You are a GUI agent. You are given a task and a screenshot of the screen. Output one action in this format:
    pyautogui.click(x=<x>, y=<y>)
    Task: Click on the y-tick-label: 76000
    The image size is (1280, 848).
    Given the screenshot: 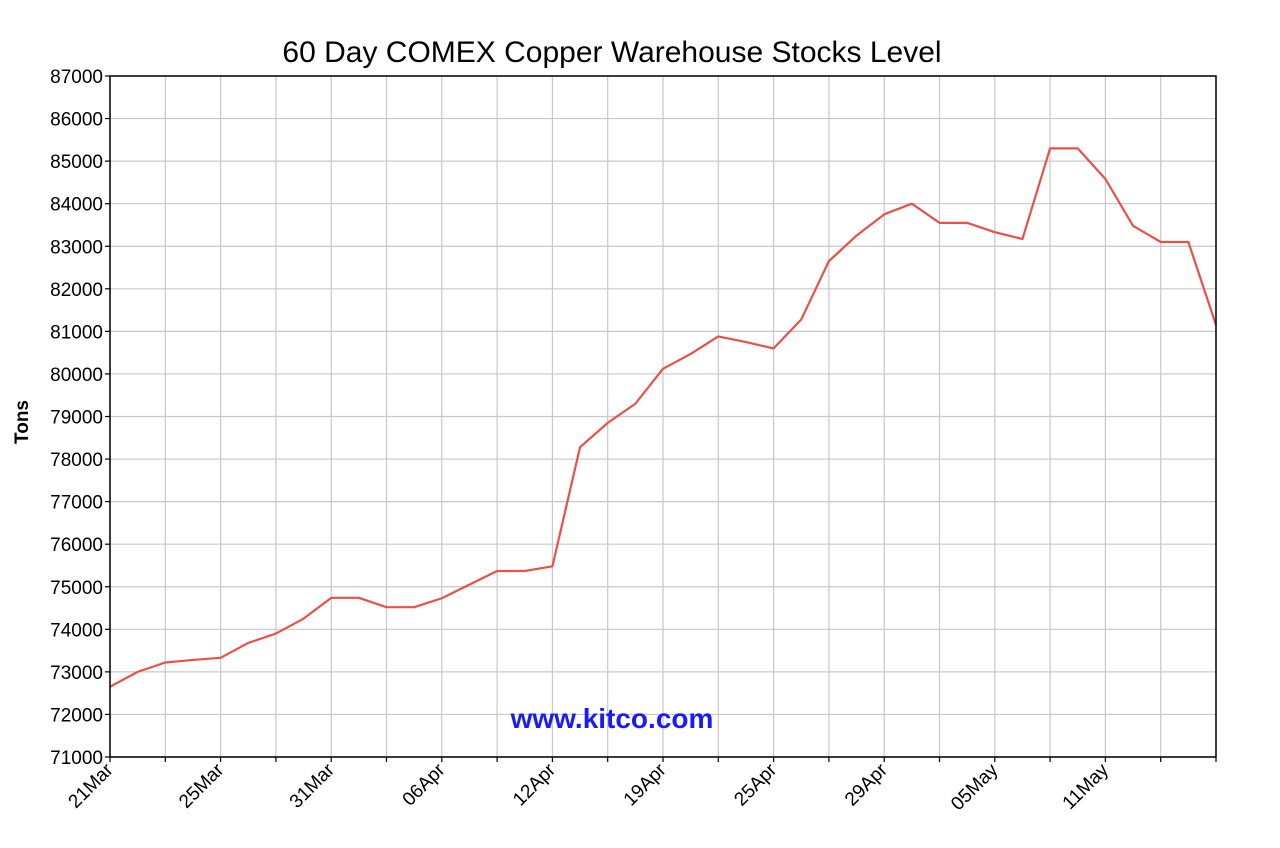 What is the action you would take?
    pyautogui.click(x=76, y=545)
    